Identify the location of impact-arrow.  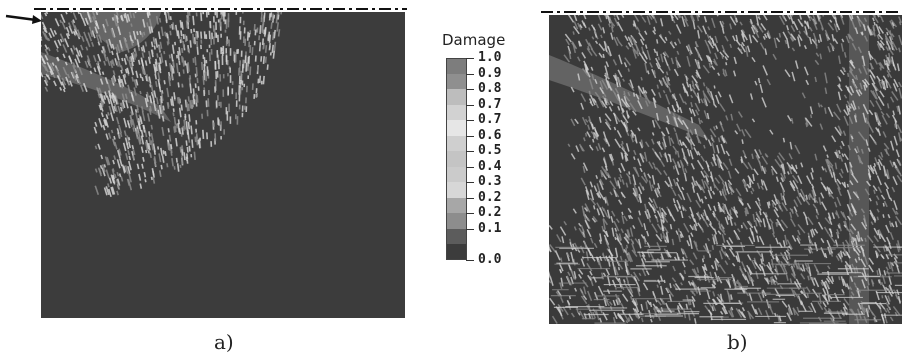
(24, 18).